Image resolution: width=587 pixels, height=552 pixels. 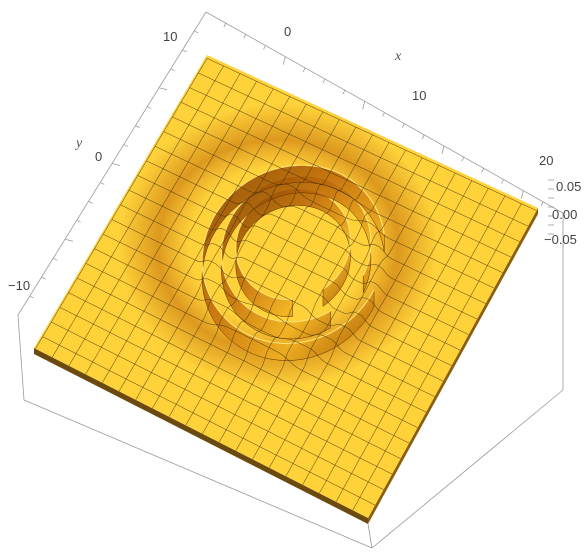 I want to click on x-tick-label: 0, so click(x=287, y=31).